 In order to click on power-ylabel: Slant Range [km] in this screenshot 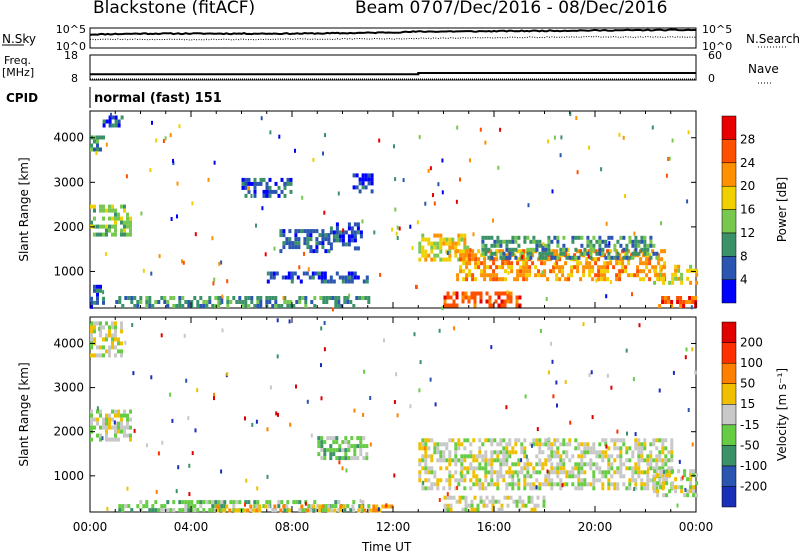, I will do `click(24, 209)`.